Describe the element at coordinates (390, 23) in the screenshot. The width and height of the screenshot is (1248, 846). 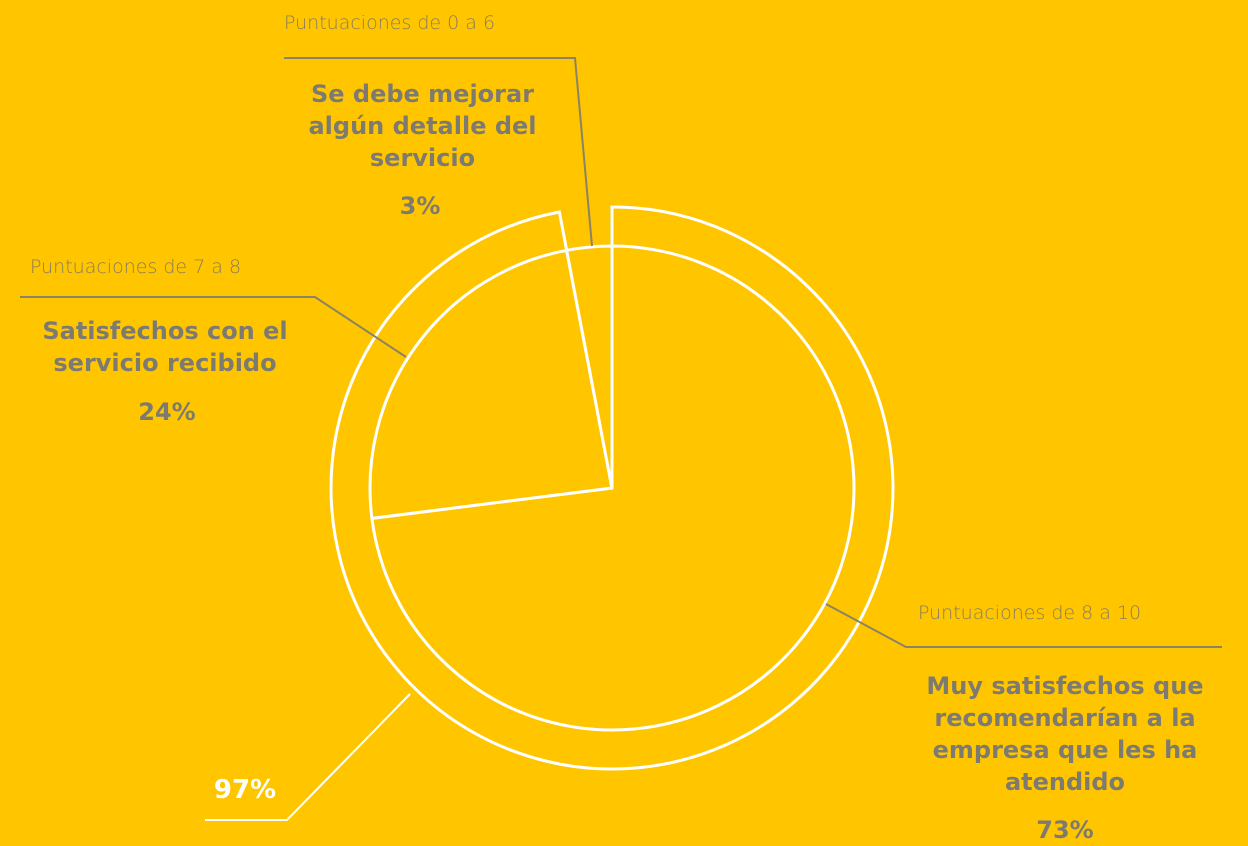
I see `slice-range-label-0-6: Puntuaciones de 0 a 6` at that location.